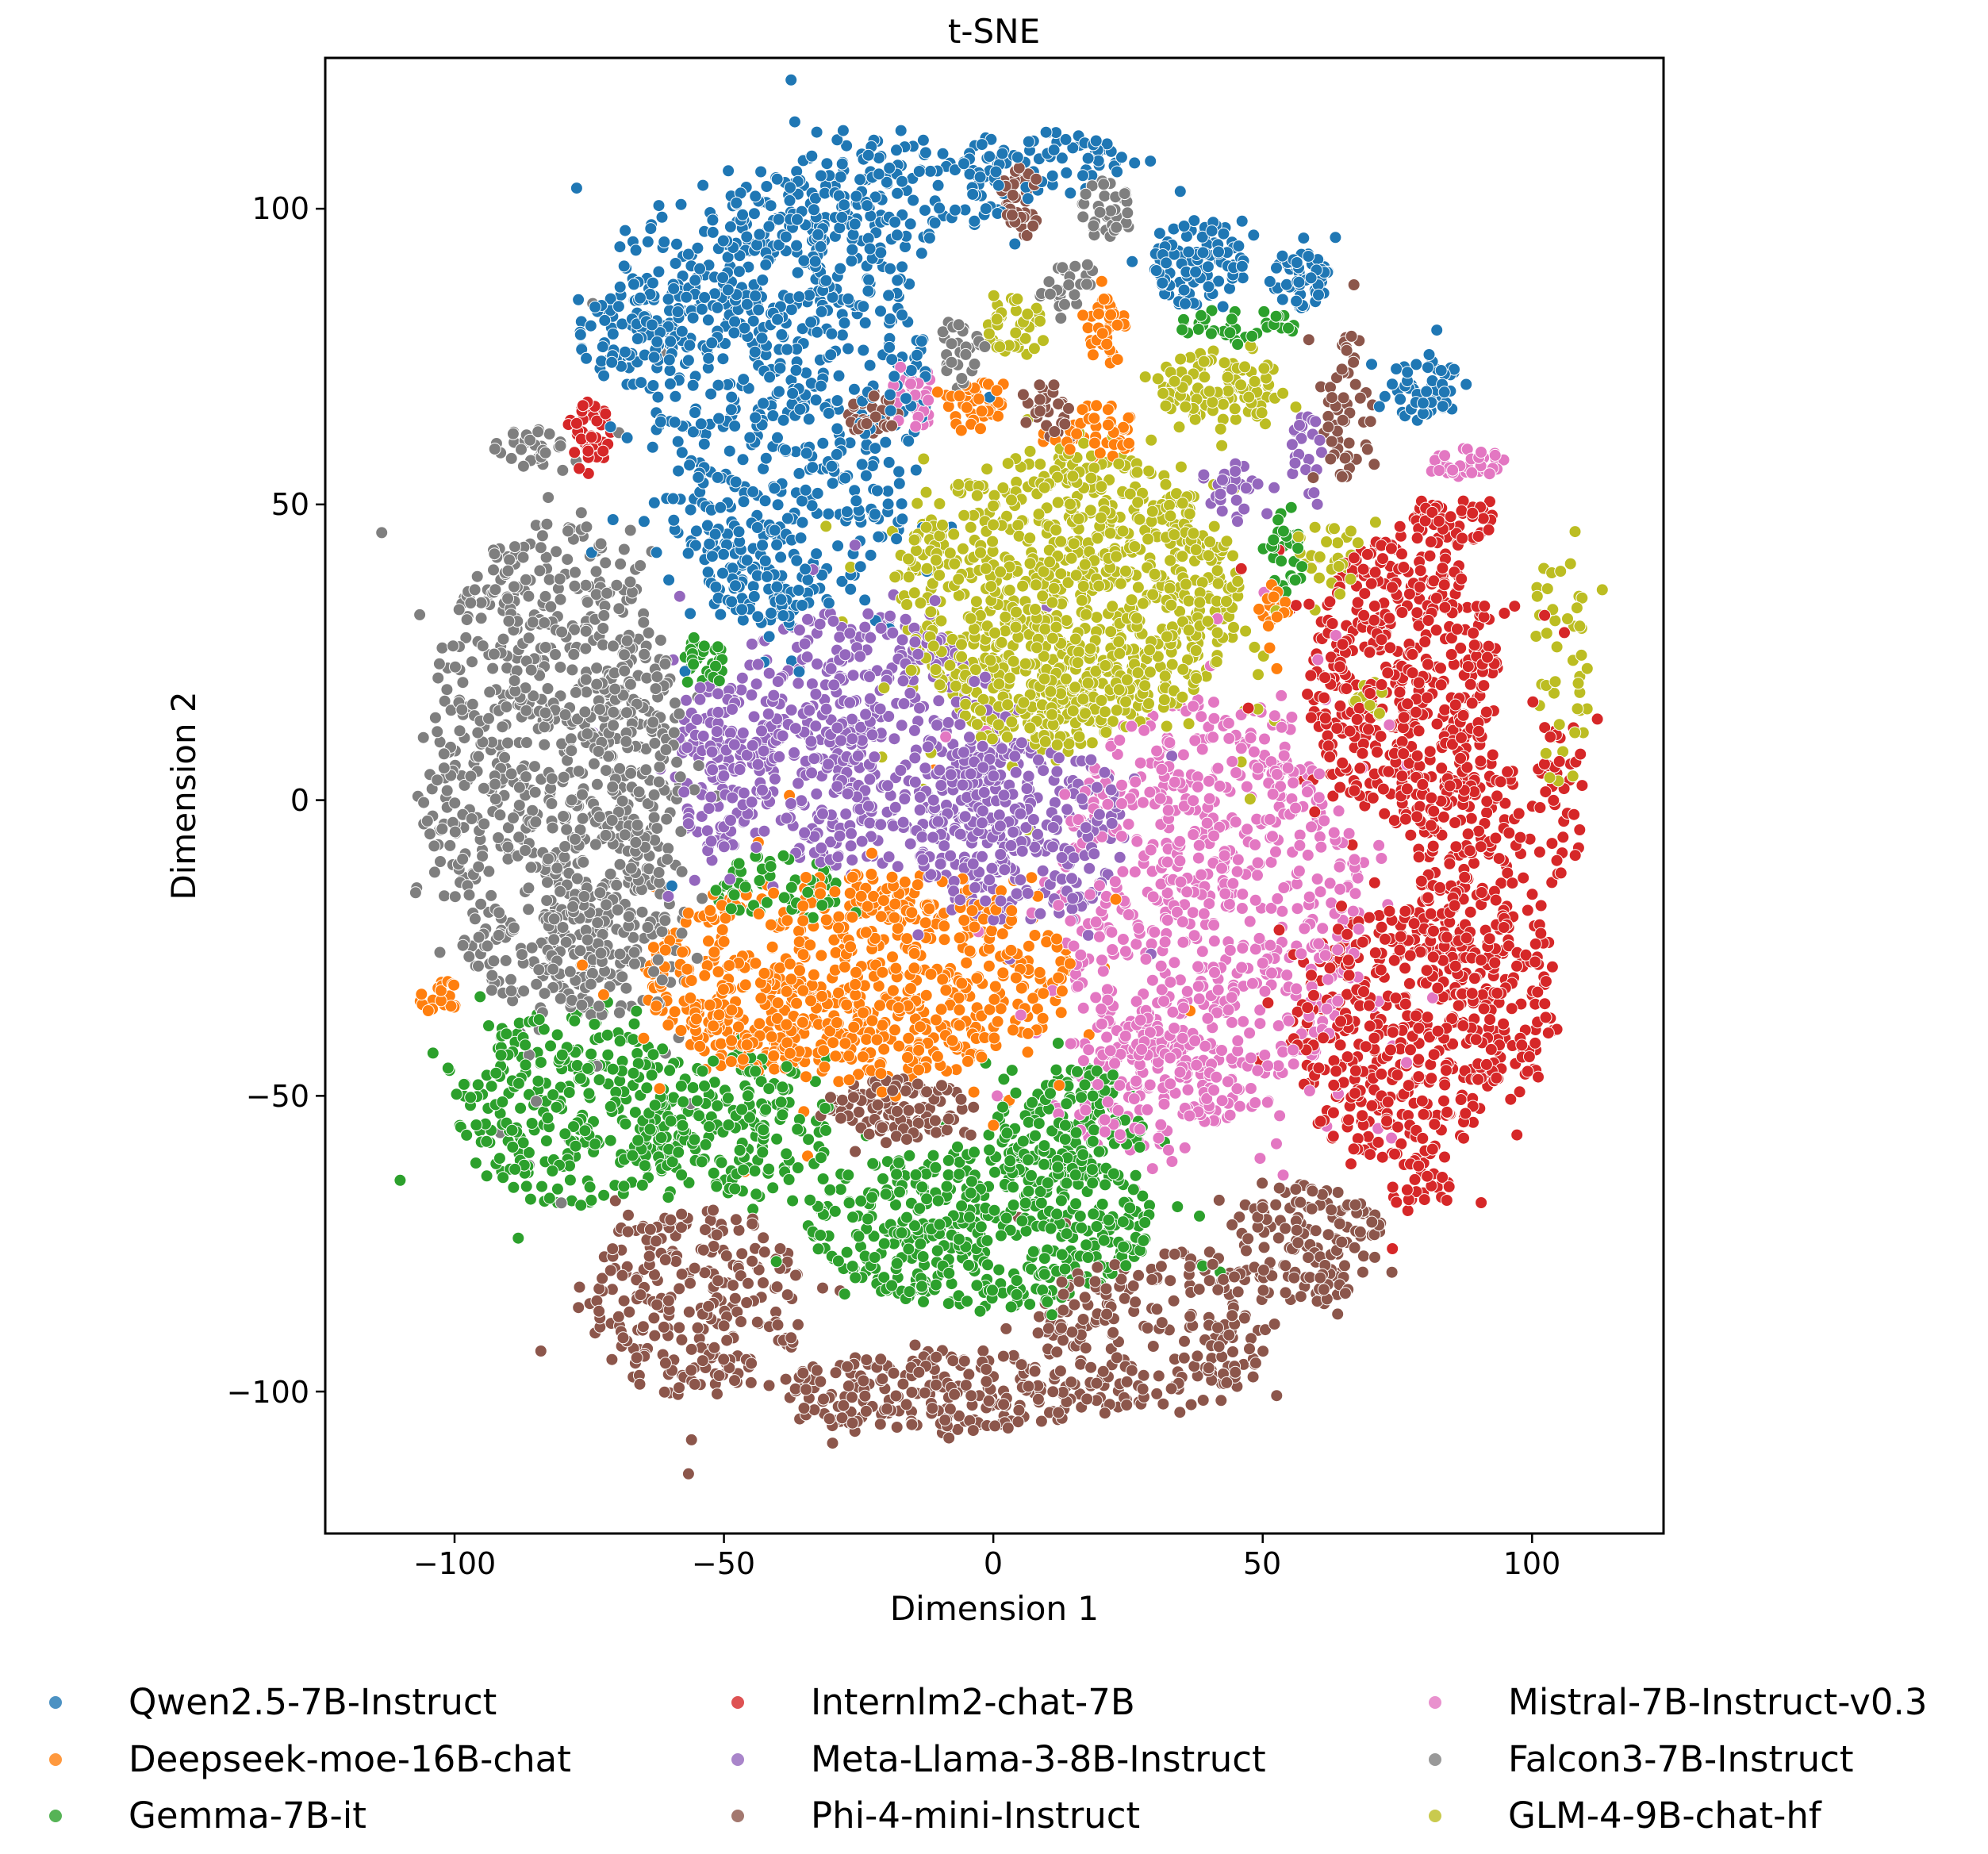 The image size is (1988, 1854). What do you see at coordinates (993, 1538) in the screenshot?
I see `x-tick-marks` at bounding box center [993, 1538].